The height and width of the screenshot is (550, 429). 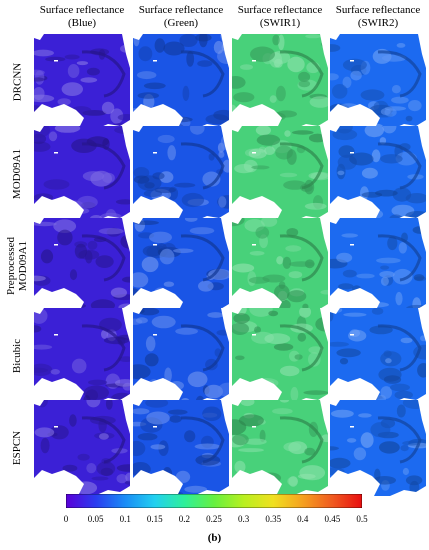 I want to click on map-panel-drcnn-green, so click(x=181, y=82).